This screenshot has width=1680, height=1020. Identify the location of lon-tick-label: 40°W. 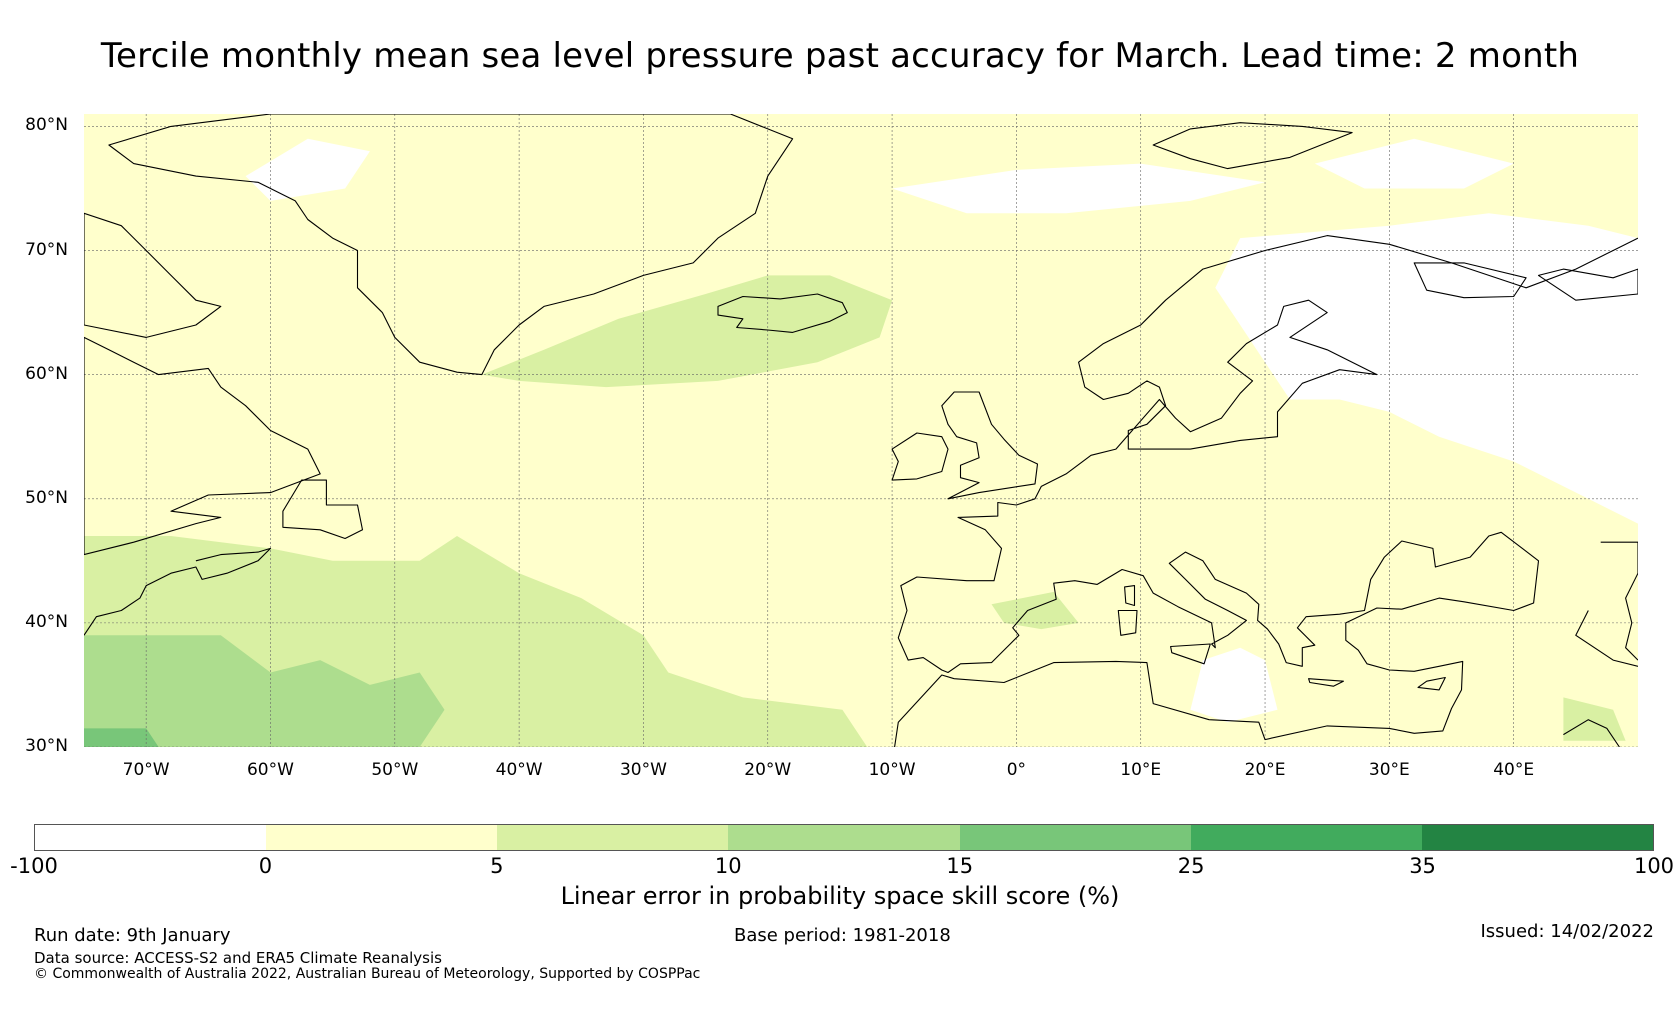
(519, 770).